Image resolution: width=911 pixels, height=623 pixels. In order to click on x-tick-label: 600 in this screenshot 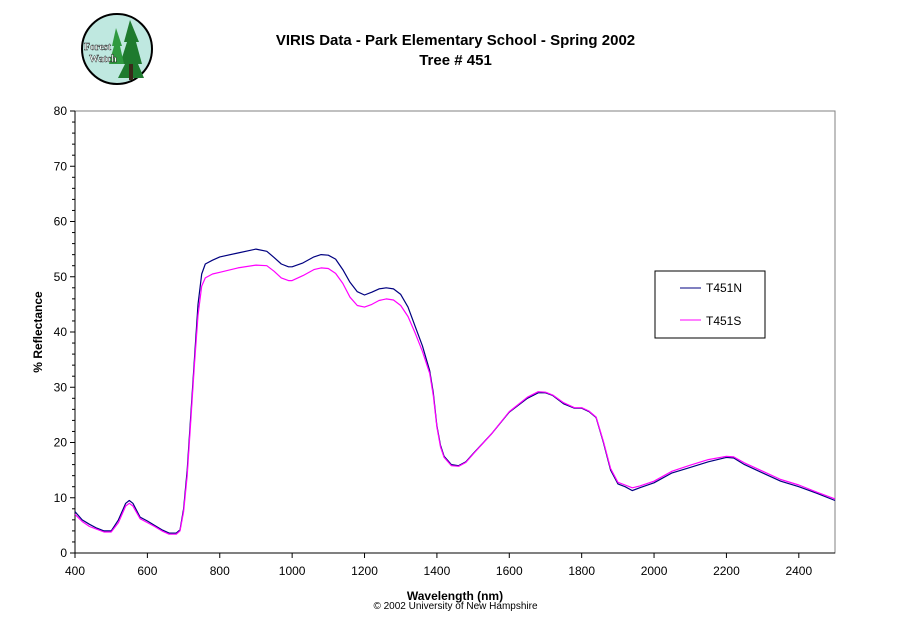, I will do `click(147, 571)`.